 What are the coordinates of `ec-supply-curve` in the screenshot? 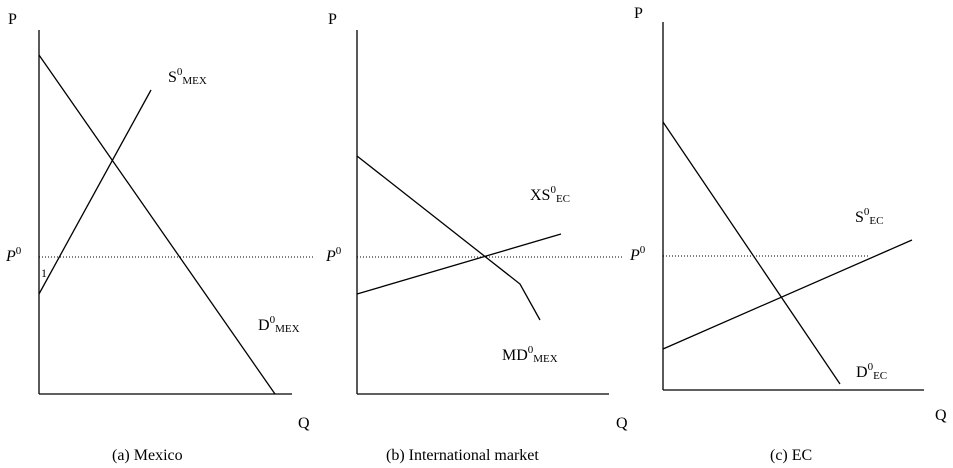 It's located at (787, 294).